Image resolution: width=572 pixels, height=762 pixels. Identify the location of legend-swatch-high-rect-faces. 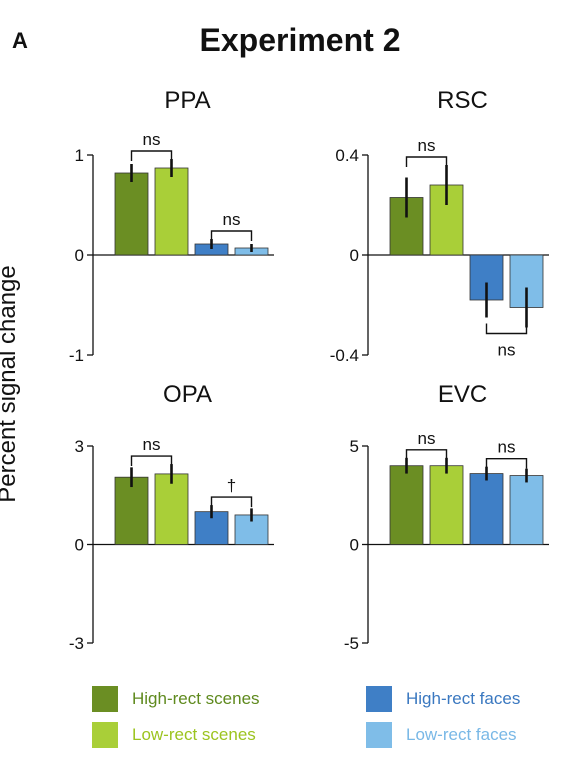
(379, 699).